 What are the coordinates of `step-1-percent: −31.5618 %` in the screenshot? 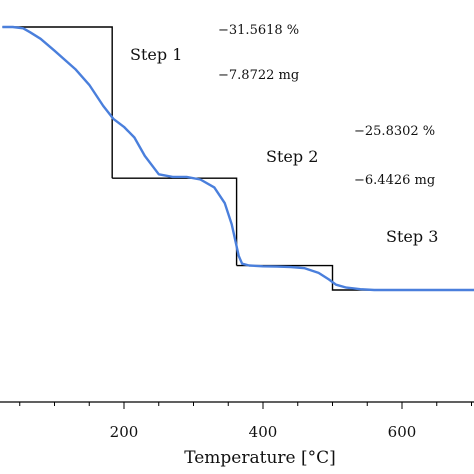 It's located at (258, 30).